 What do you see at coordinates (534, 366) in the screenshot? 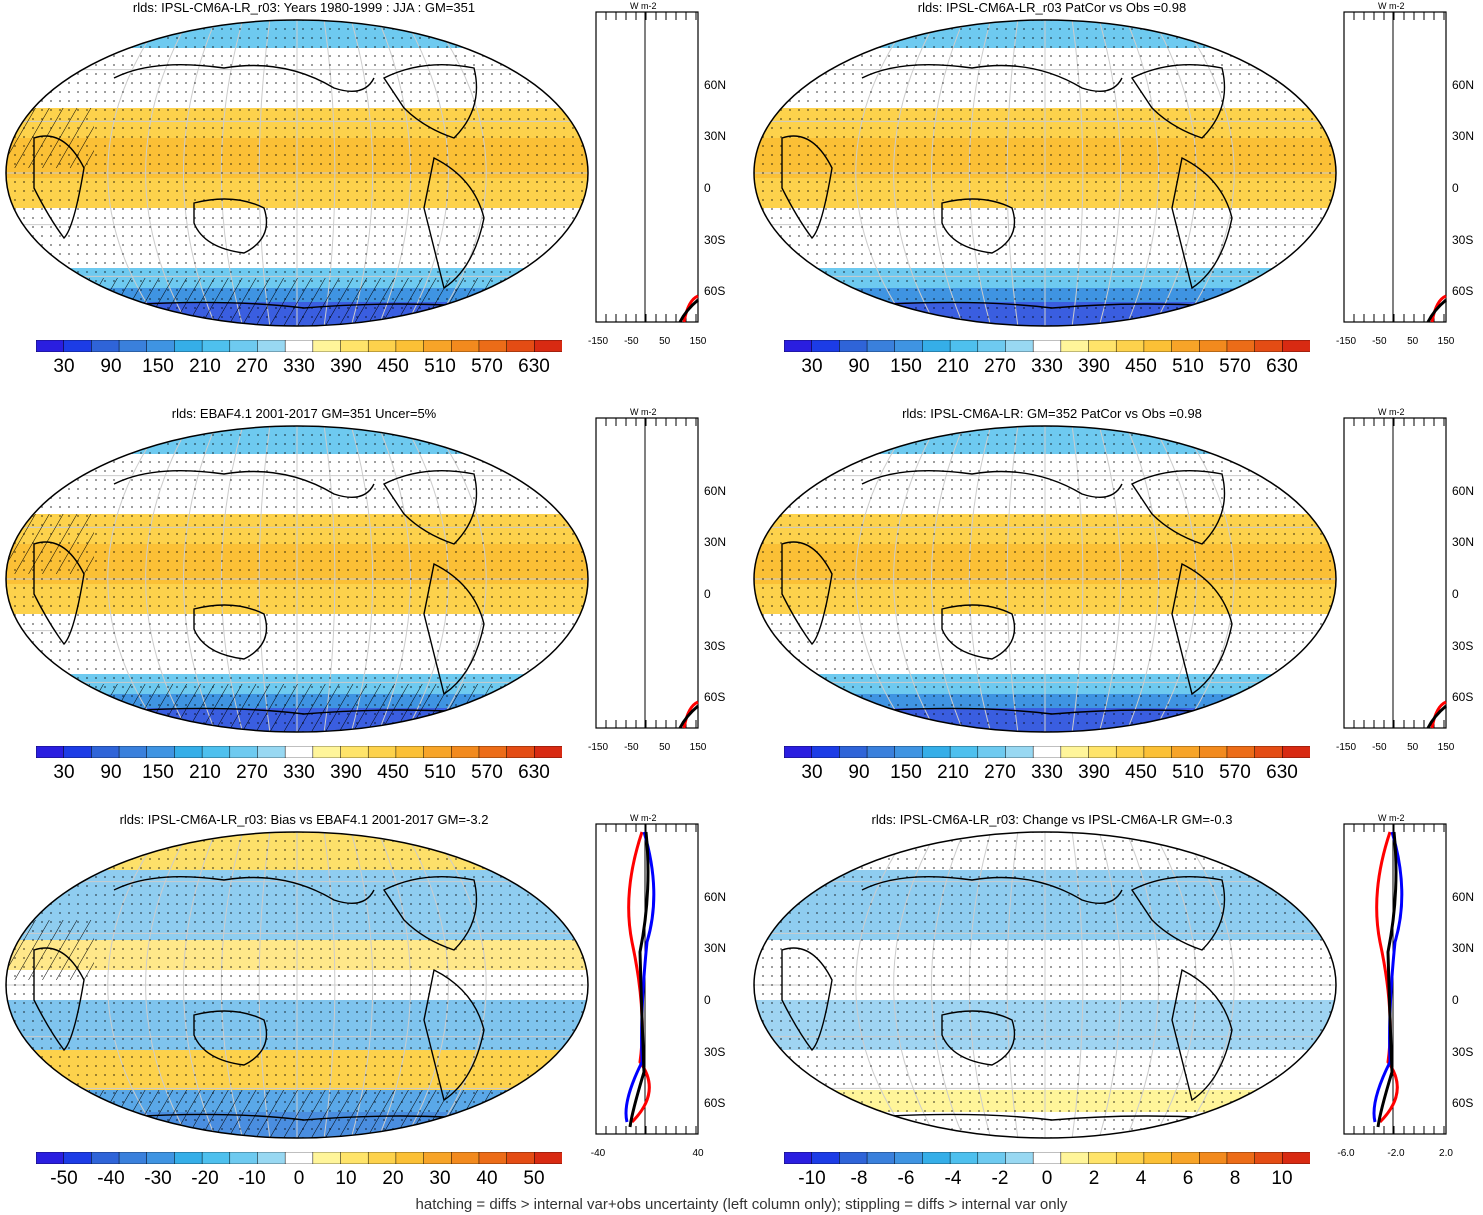
I see `colorbar-tick-label: 630` at bounding box center [534, 366].